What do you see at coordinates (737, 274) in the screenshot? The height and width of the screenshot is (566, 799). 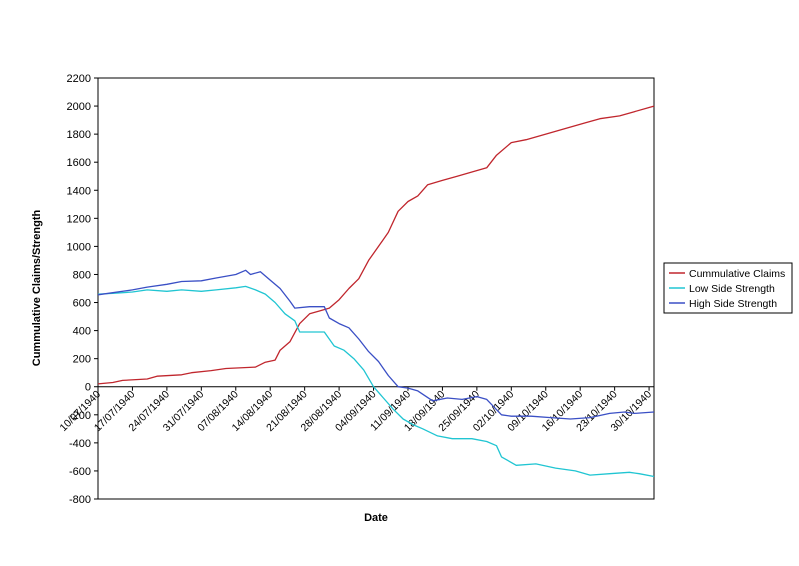 I see `legend-label: Cummulative Claims` at bounding box center [737, 274].